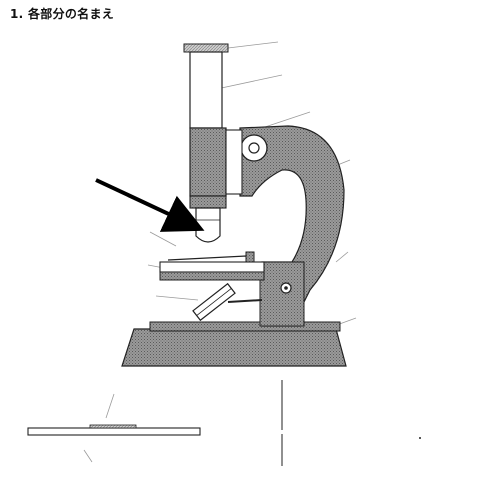  I want to click on leader-eyepiece, so click(253, 45).